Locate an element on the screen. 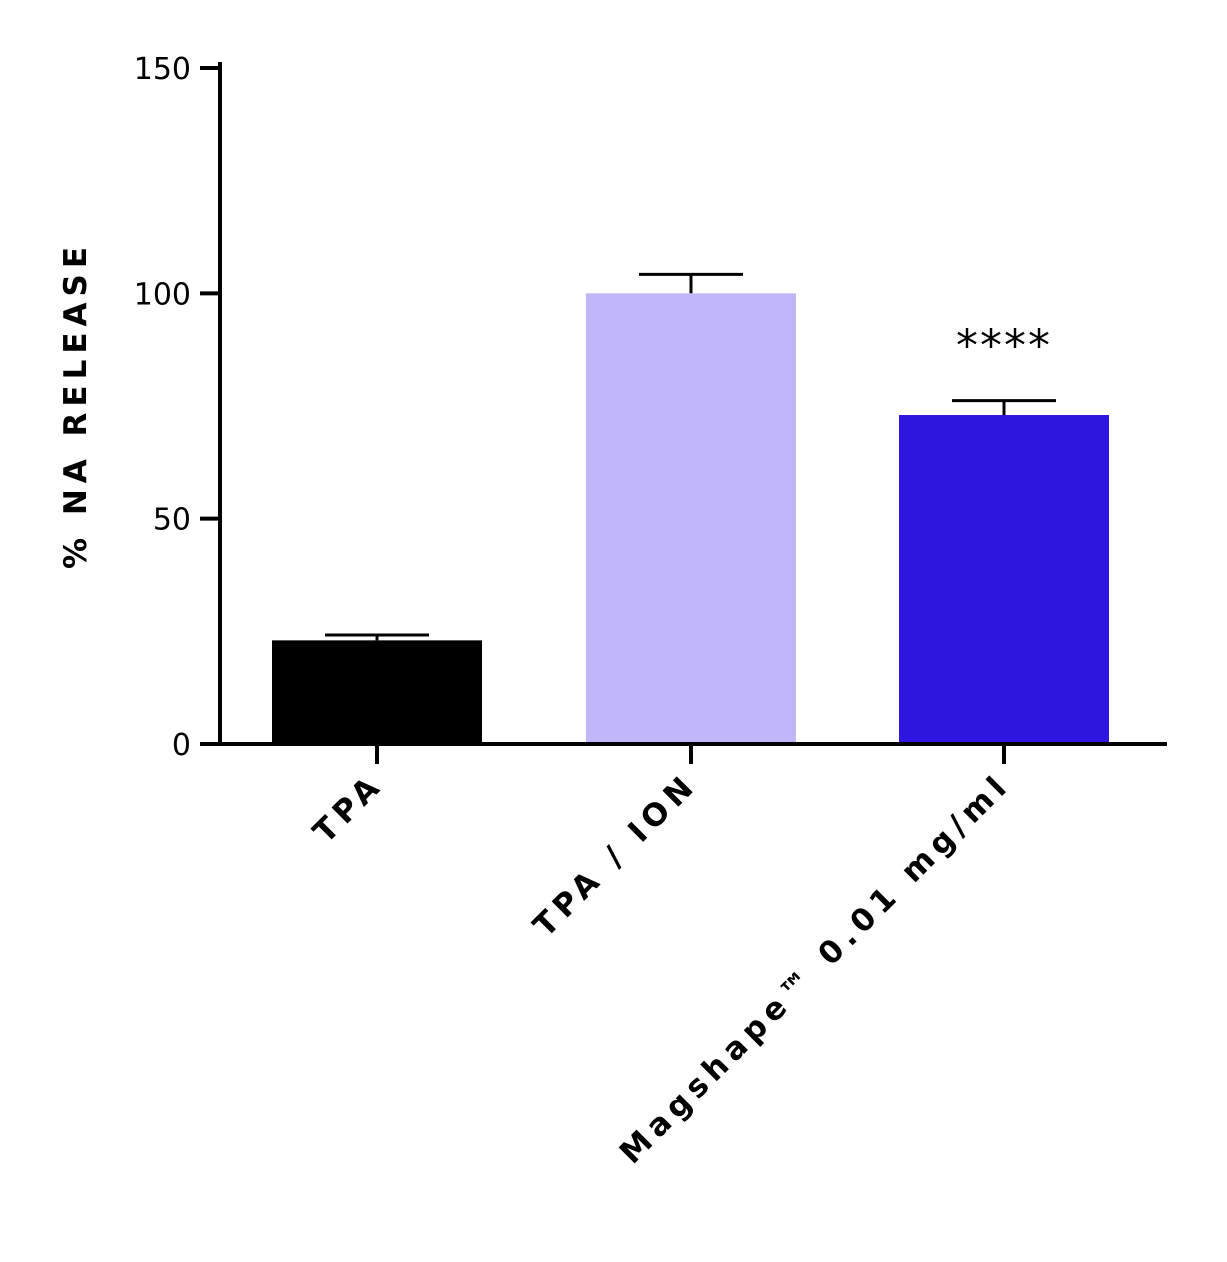  y-tick-label: 0 is located at coordinates (181, 745).